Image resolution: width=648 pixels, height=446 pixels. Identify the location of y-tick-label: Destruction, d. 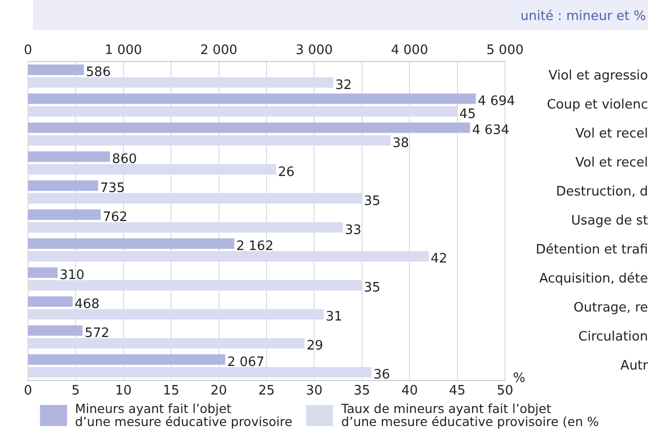
(602, 192).